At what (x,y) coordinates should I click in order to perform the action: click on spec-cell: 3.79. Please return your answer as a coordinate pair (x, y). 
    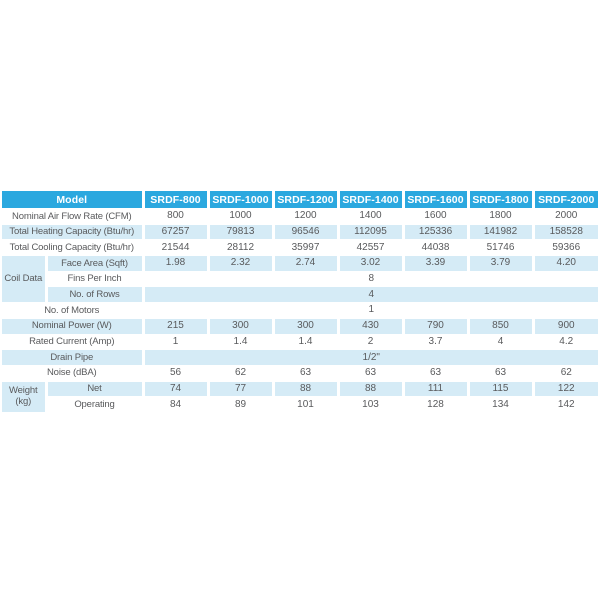
    Looking at the image, I should click on (501, 263).